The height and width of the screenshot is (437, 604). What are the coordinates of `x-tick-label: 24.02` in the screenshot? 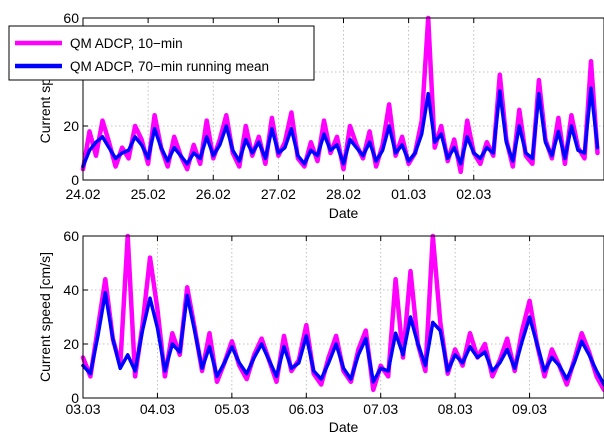 It's located at (82, 194).